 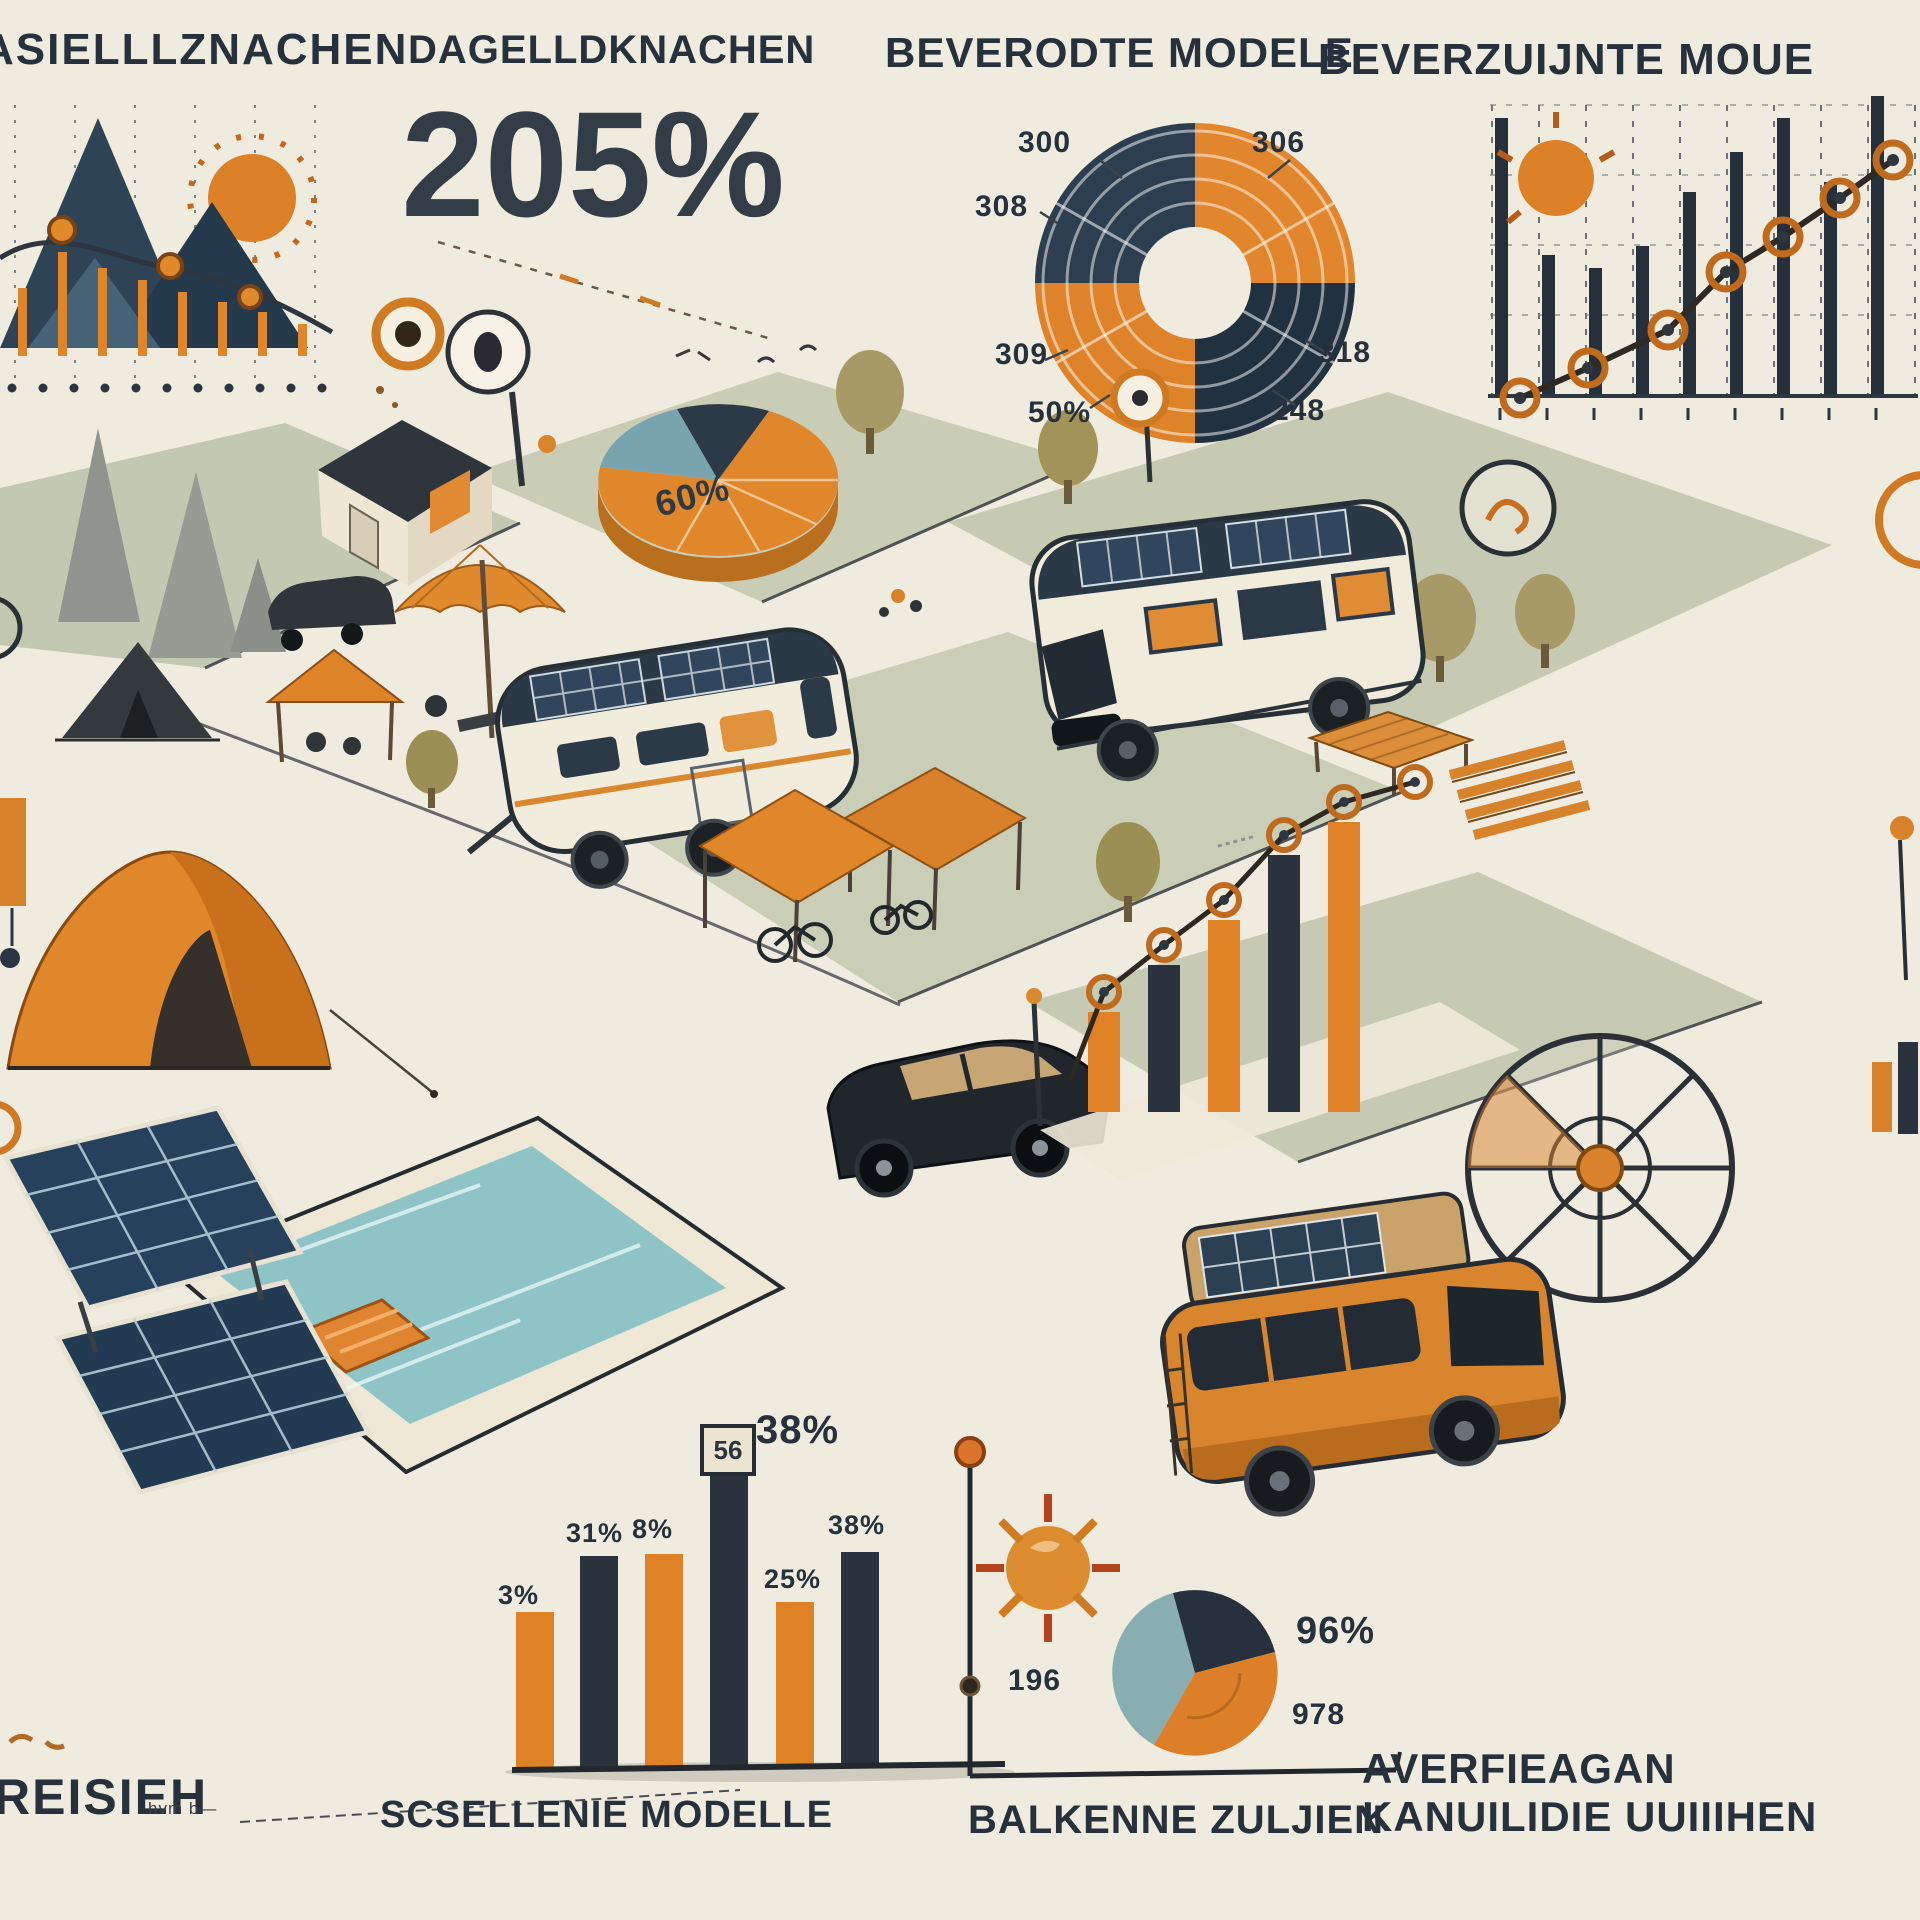 What do you see at coordinates (183, 1808) in the screenshot?
I see `caption-bottom-left-small: hvm b—` at bounding box center [183, 1808].